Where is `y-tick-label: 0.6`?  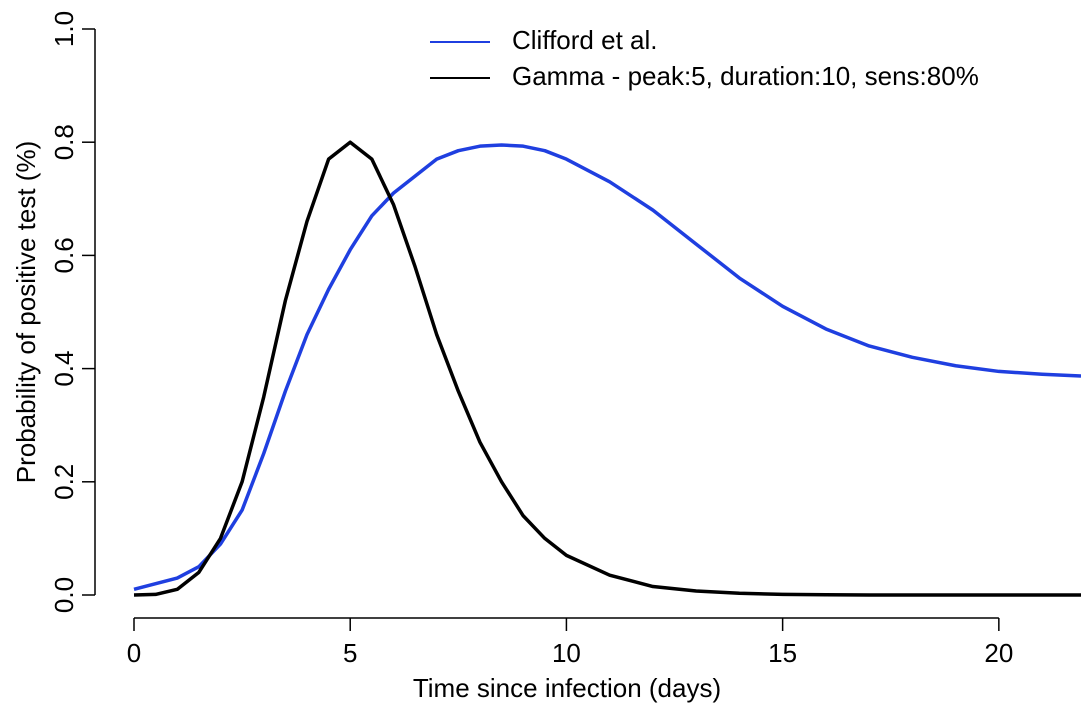 y-tick-label: 0.6 is located at coordinates (64, 255).